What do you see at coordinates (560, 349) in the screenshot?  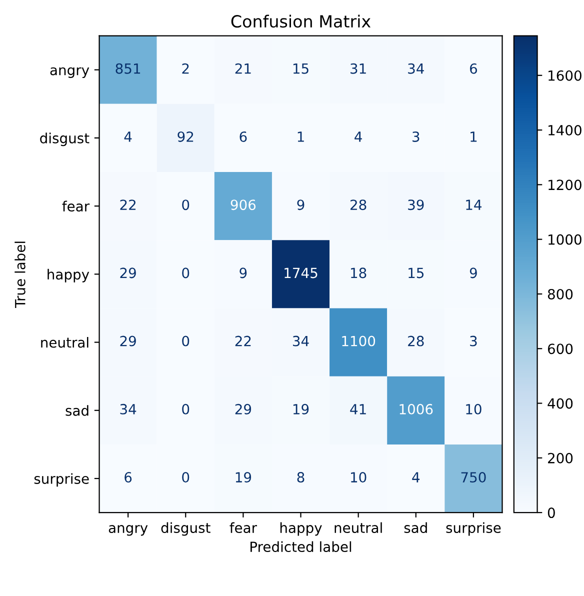 I see `color-bar-label: 600` at bounding box center [560, 349].